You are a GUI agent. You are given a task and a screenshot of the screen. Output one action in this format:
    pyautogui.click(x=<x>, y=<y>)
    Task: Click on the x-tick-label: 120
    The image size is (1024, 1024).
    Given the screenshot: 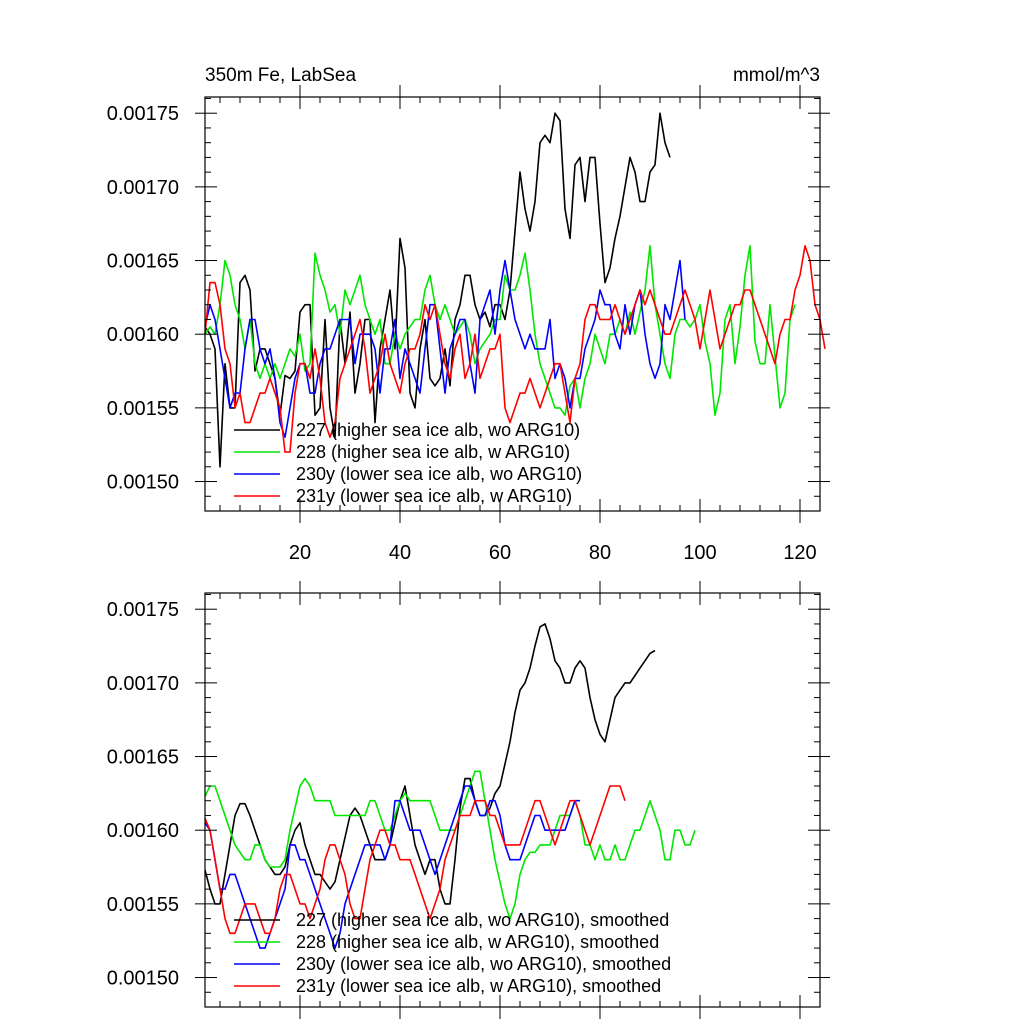 What is the action you would take?
    pyautogui.click(x=799, y=553)
    